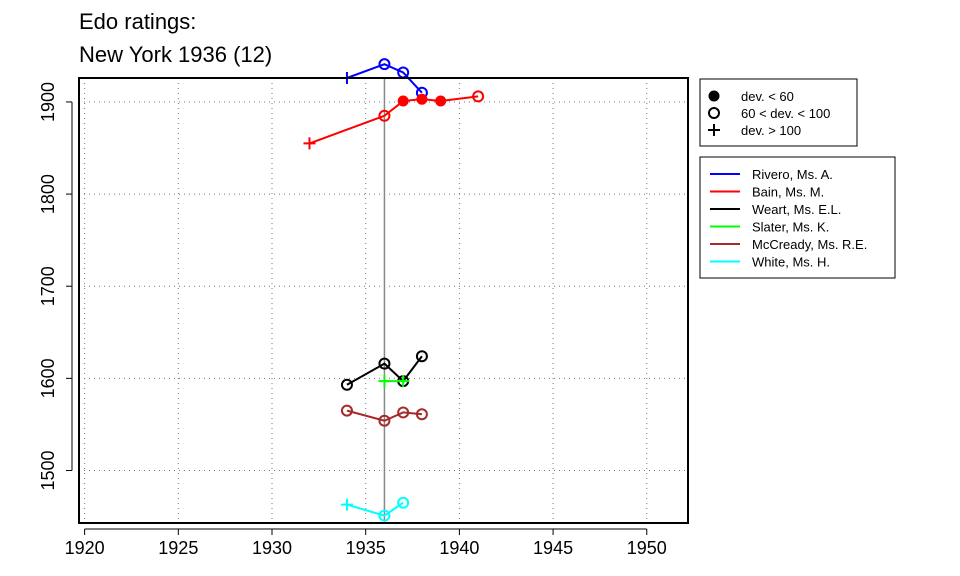  I want to click on y-axis: 1500 1600 1700 1800 1900, so click(55, 286).